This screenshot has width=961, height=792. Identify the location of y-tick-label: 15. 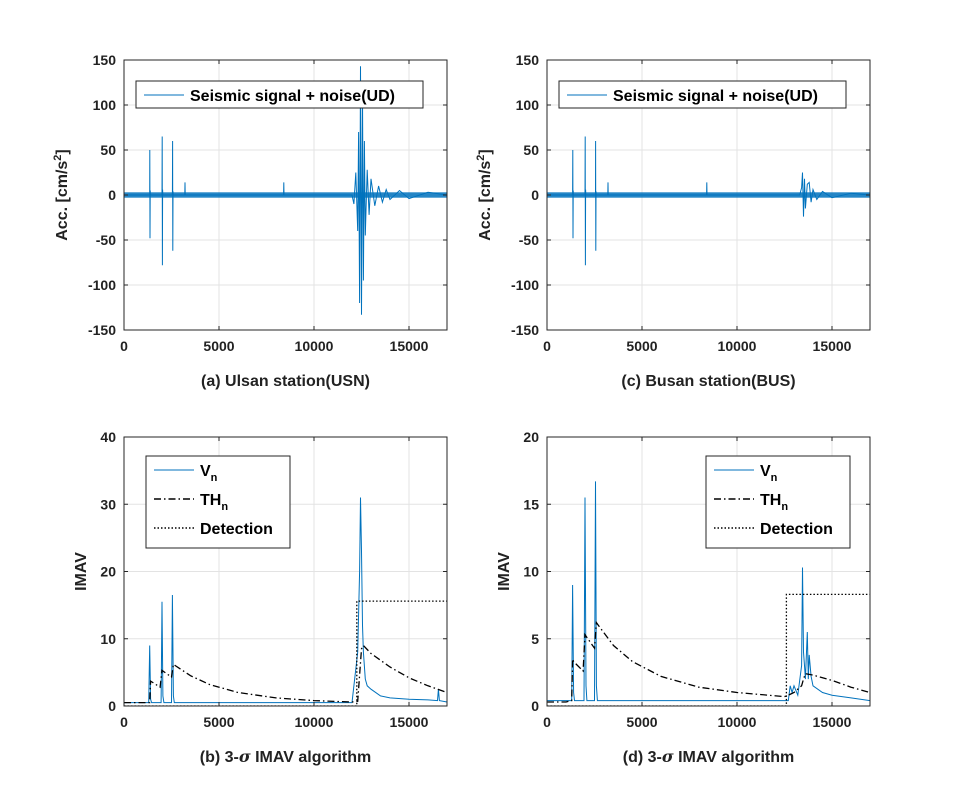
(531, 504).